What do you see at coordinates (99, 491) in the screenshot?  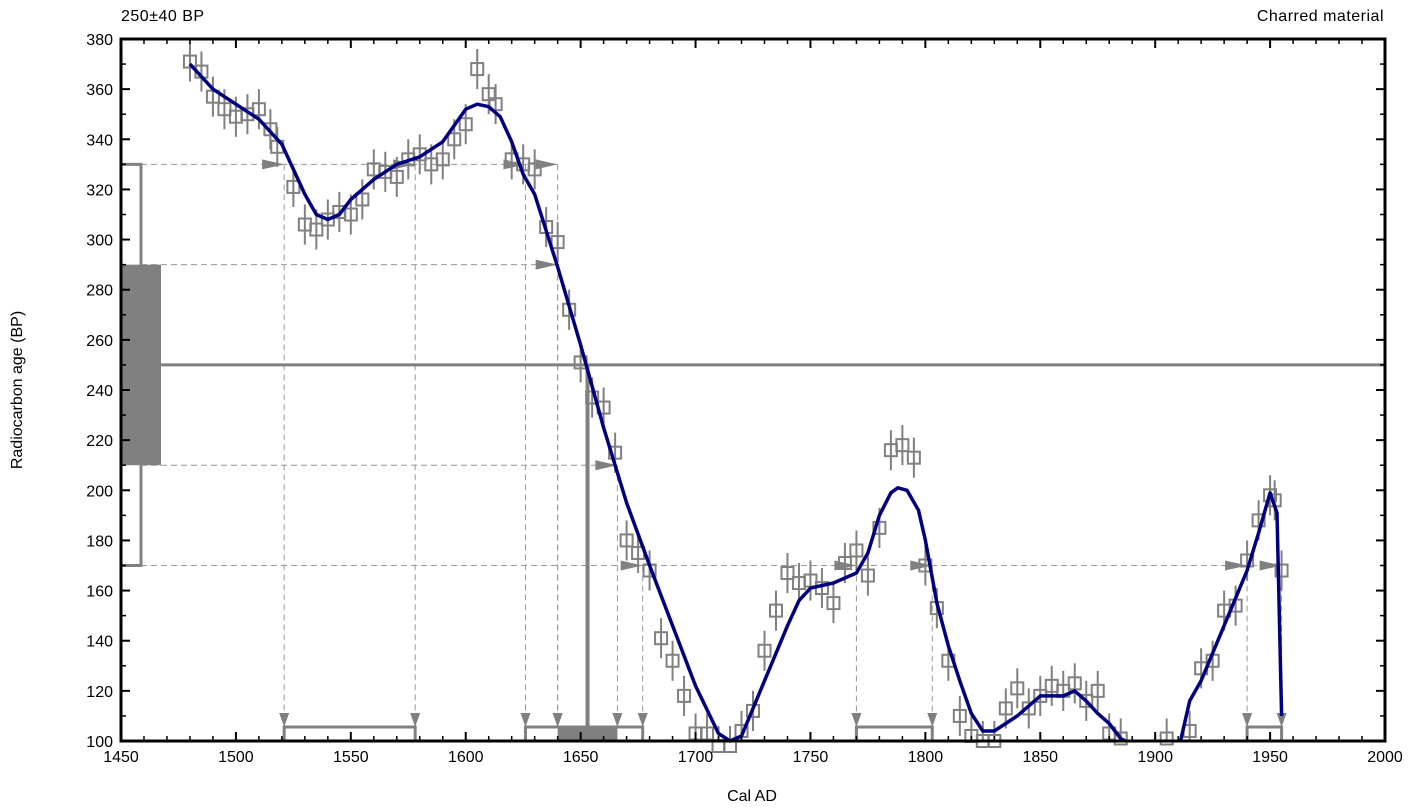 I see `y-tick-label: 200` at bounding box center [99, 491].